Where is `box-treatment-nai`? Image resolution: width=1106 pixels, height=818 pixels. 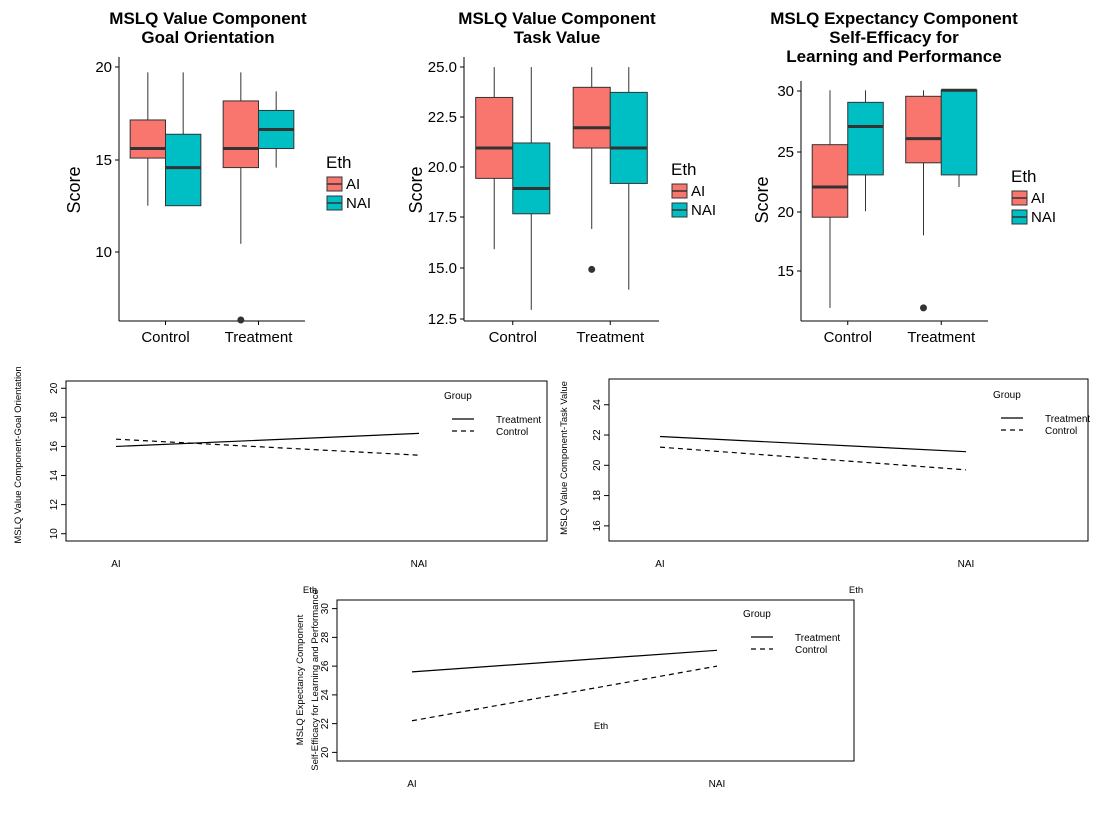 box-treatment-nai is located at coordinates (959, 132).